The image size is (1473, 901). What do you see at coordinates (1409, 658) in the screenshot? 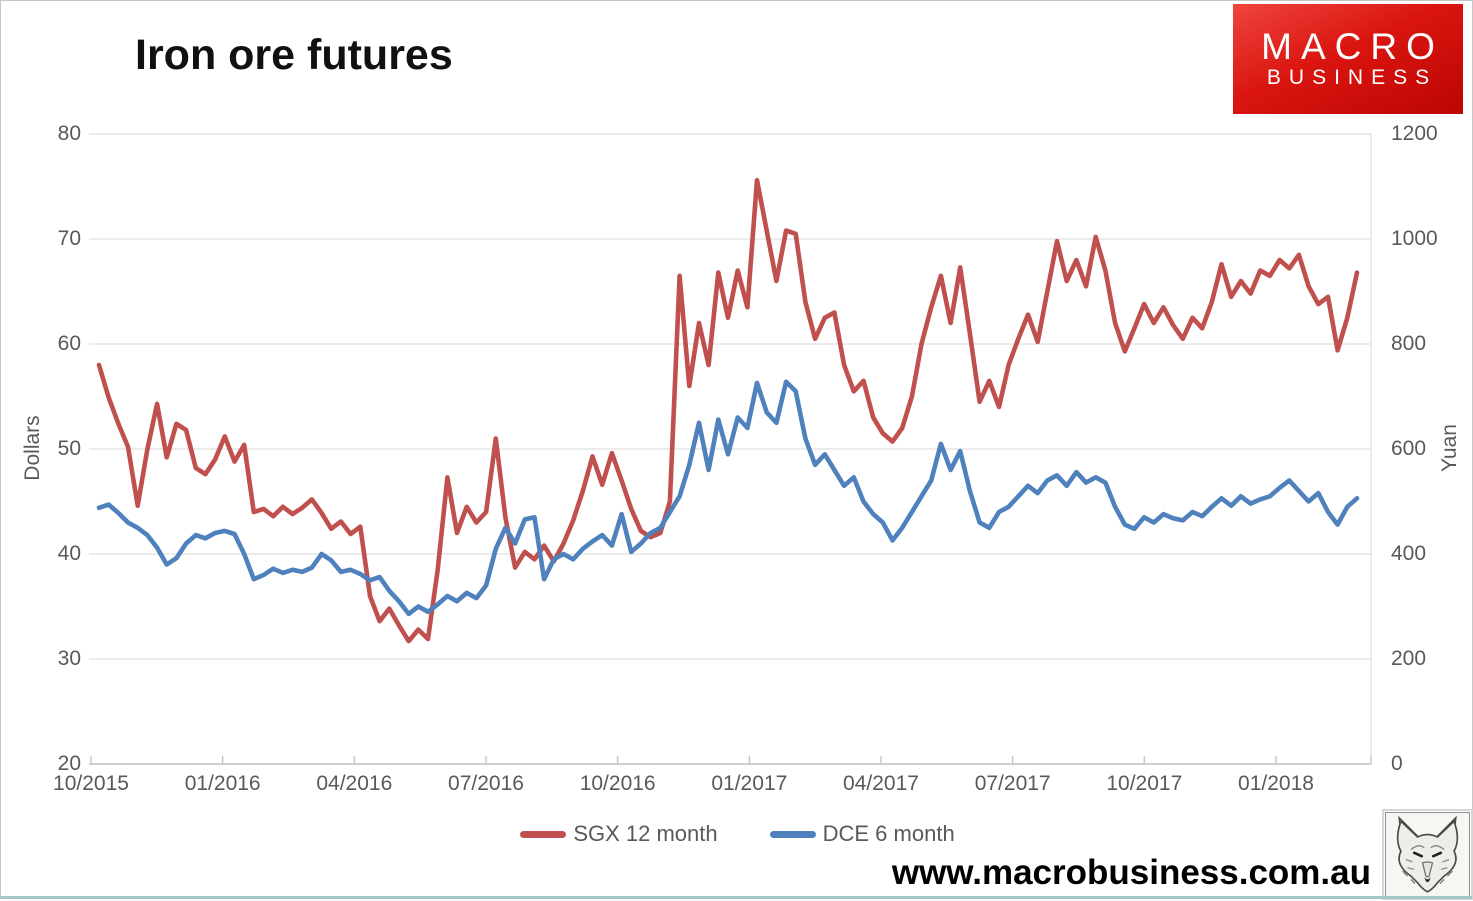
I see `right-tick-label: 200` at bounding box center [1409, 658].